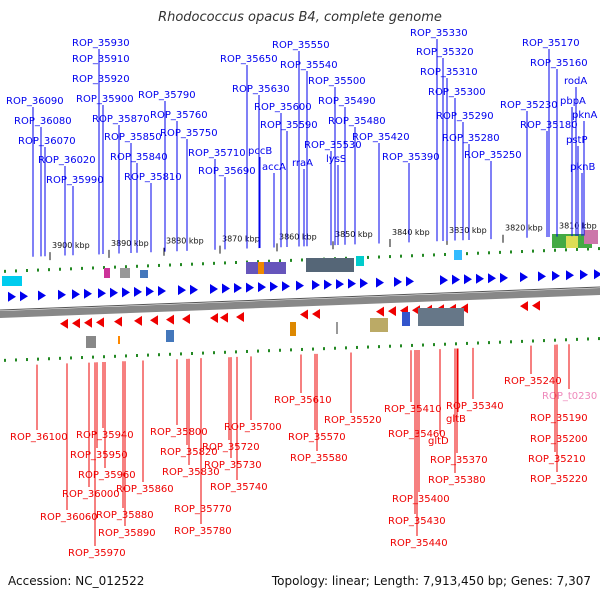 Image resolution: width=600 pixels, height=600 pixels. What do you see at coordinates (419, 543) in the screenshot?
I see `reverse-gene-label: ROP_35440` at bounding box center [419, 543].